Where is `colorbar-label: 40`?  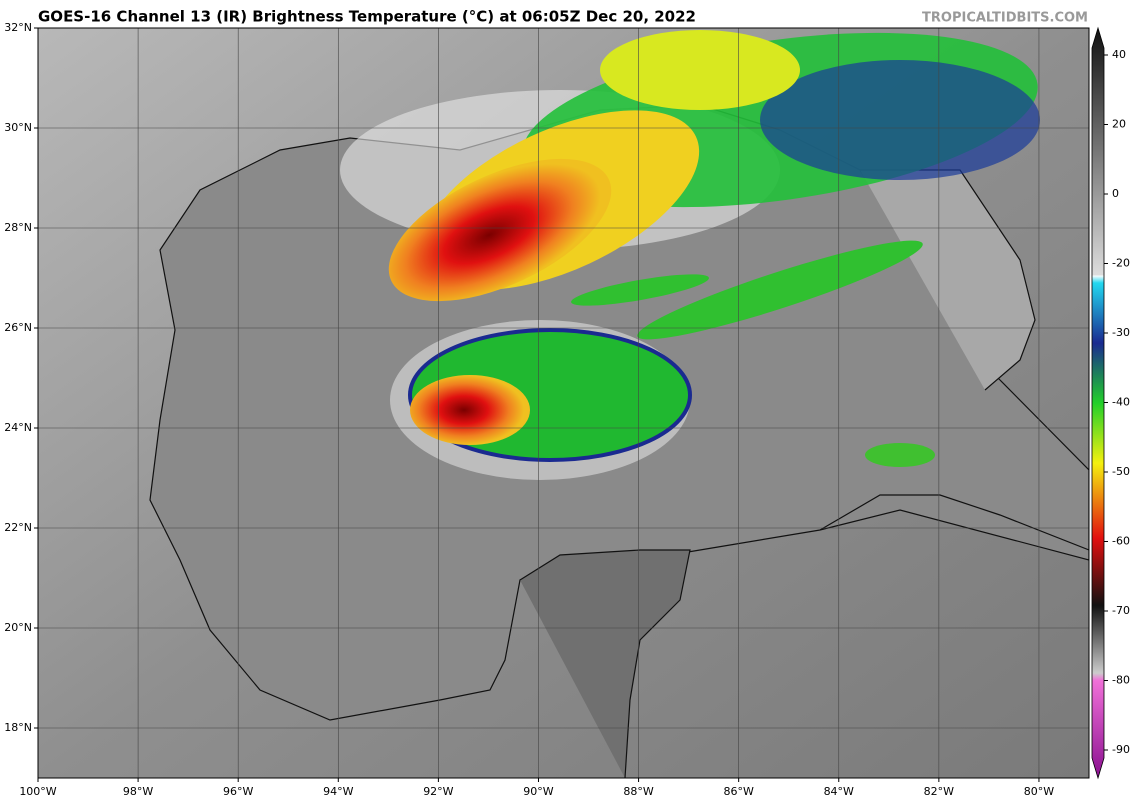
colorbar-label: 40 is located at coordinates (1119, 54).